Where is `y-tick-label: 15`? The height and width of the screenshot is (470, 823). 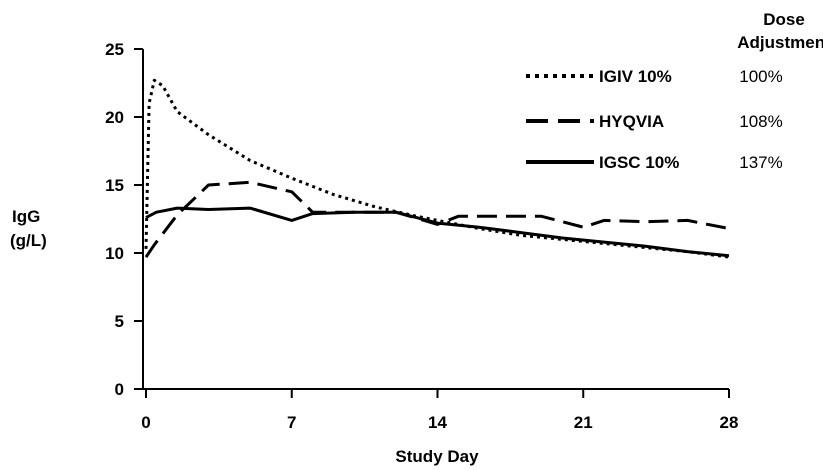
y-tick-label: 15 is located at coordinates (114, 185).